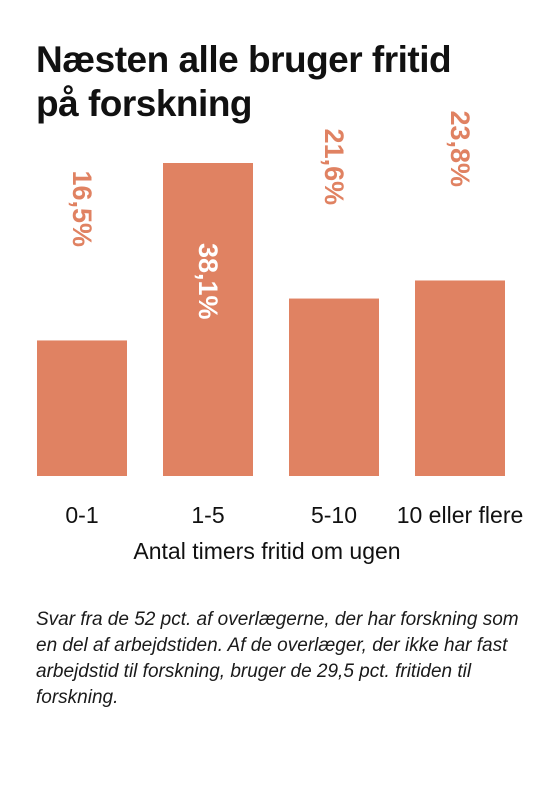  What do you see at coordinates (81, 515) in the screenshot?
I see `x-tick-label-0-1: 0-1` at bounding box center [81, 515].